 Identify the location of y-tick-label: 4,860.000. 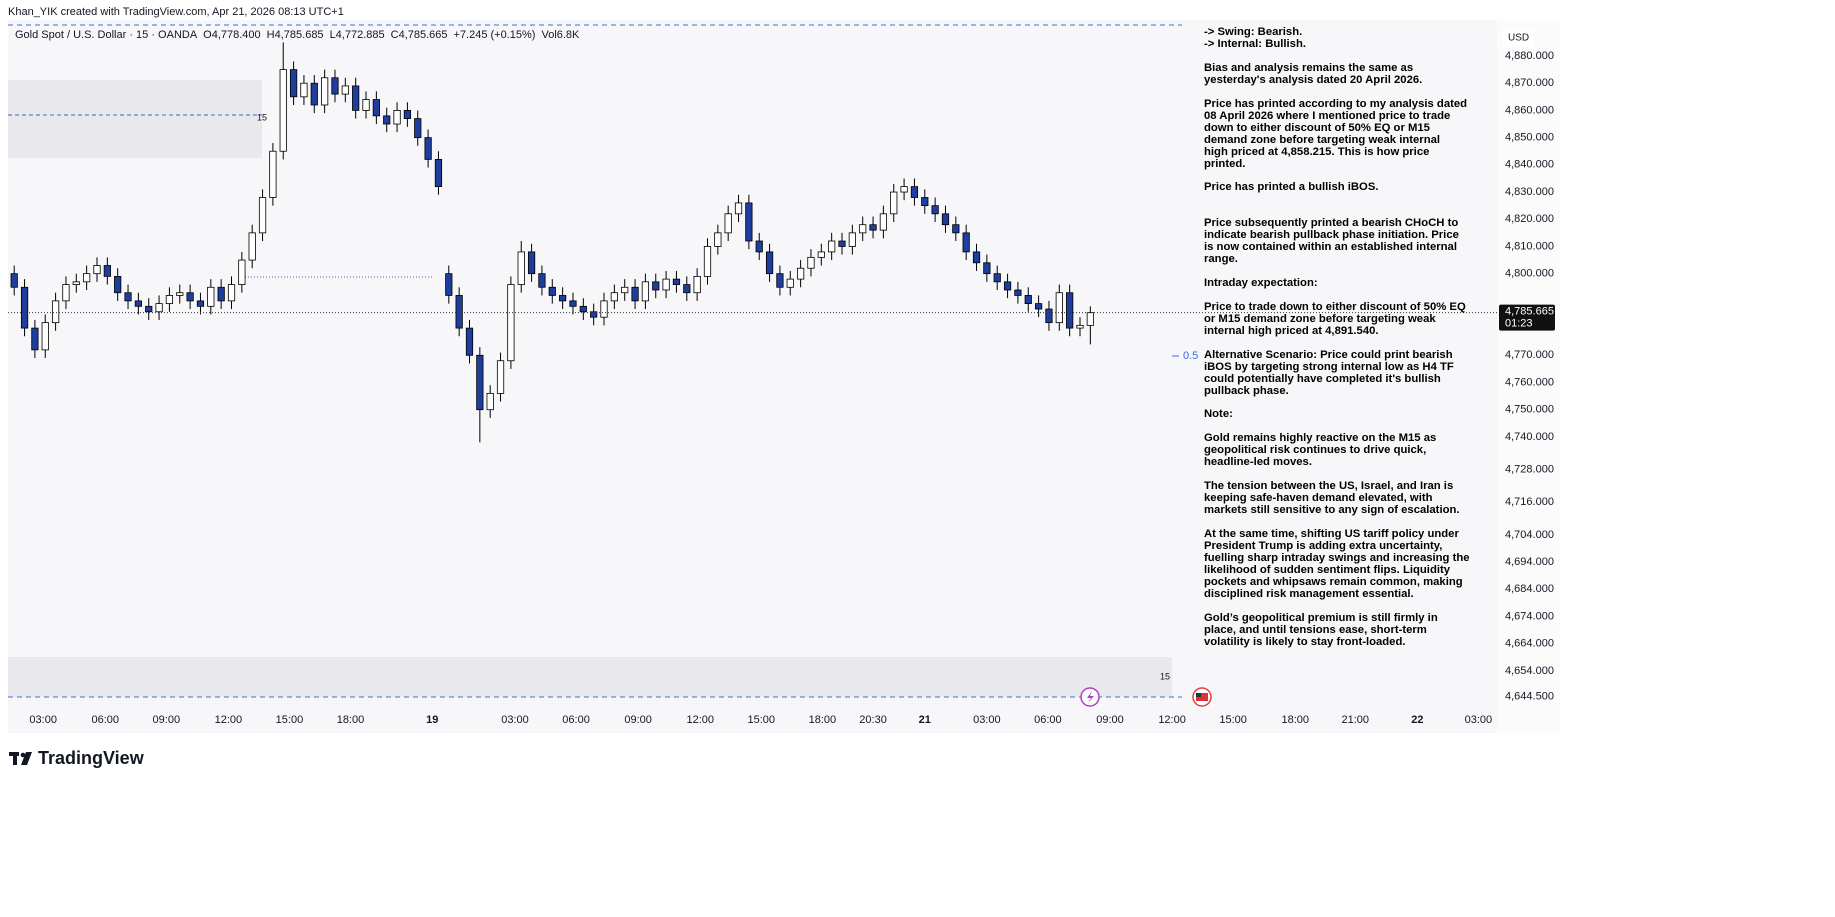
(1529, 110).